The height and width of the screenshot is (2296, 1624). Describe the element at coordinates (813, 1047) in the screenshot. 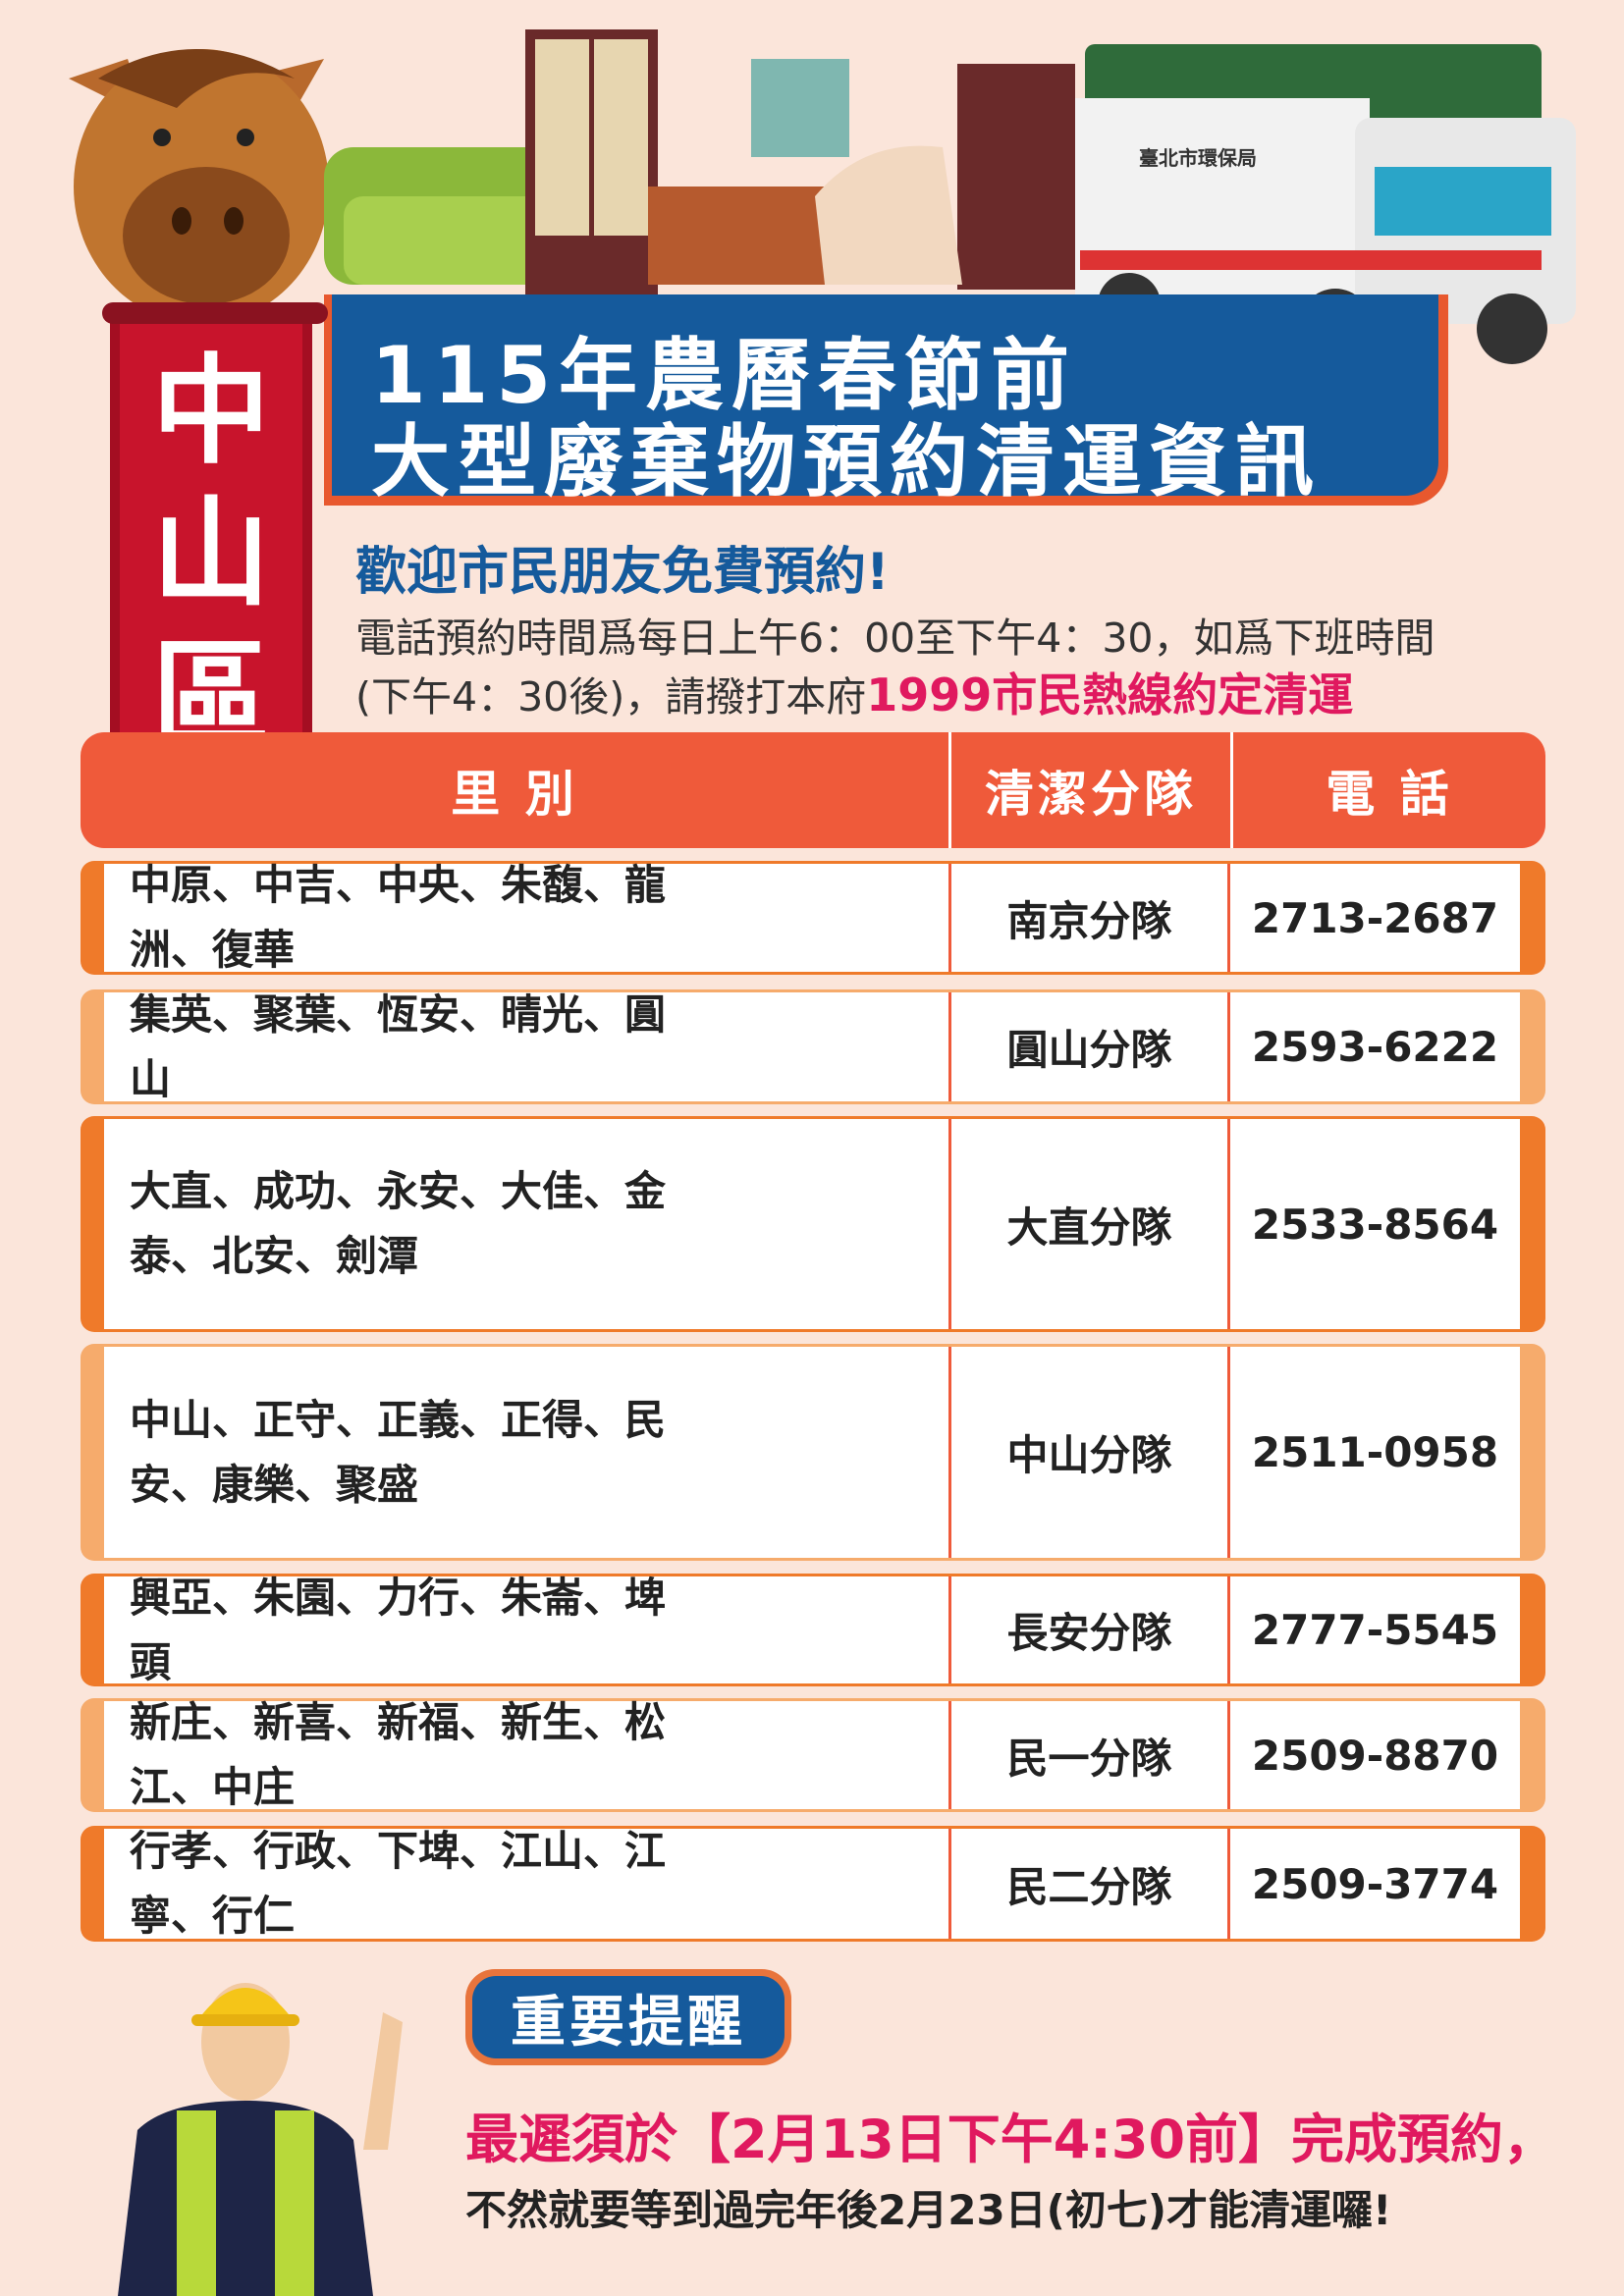

I see `table-row: 集英、聚葉、恆安、晴光、圓山 圓山分隊 2593-6222` at that location.